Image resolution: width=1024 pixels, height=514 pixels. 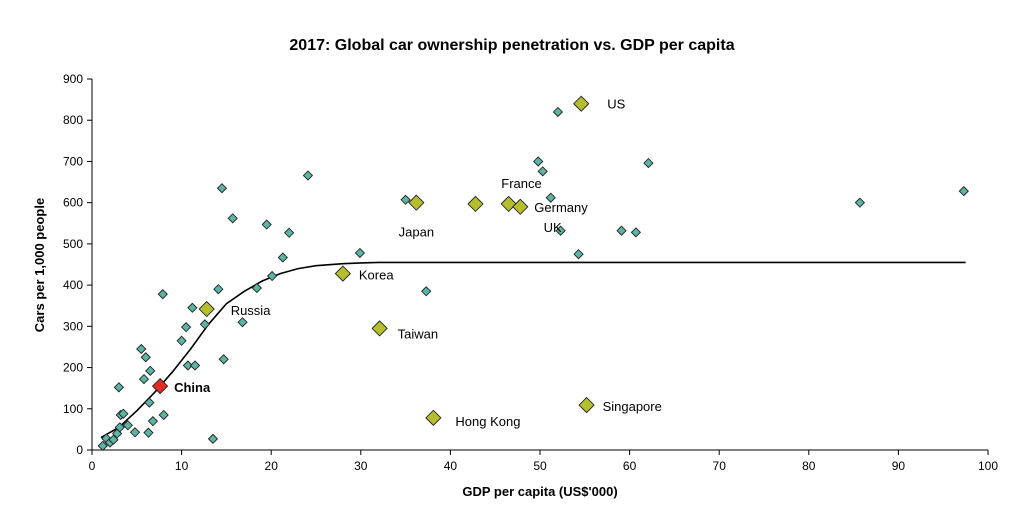 I want to click on china-point, so click(x=160, y=386).